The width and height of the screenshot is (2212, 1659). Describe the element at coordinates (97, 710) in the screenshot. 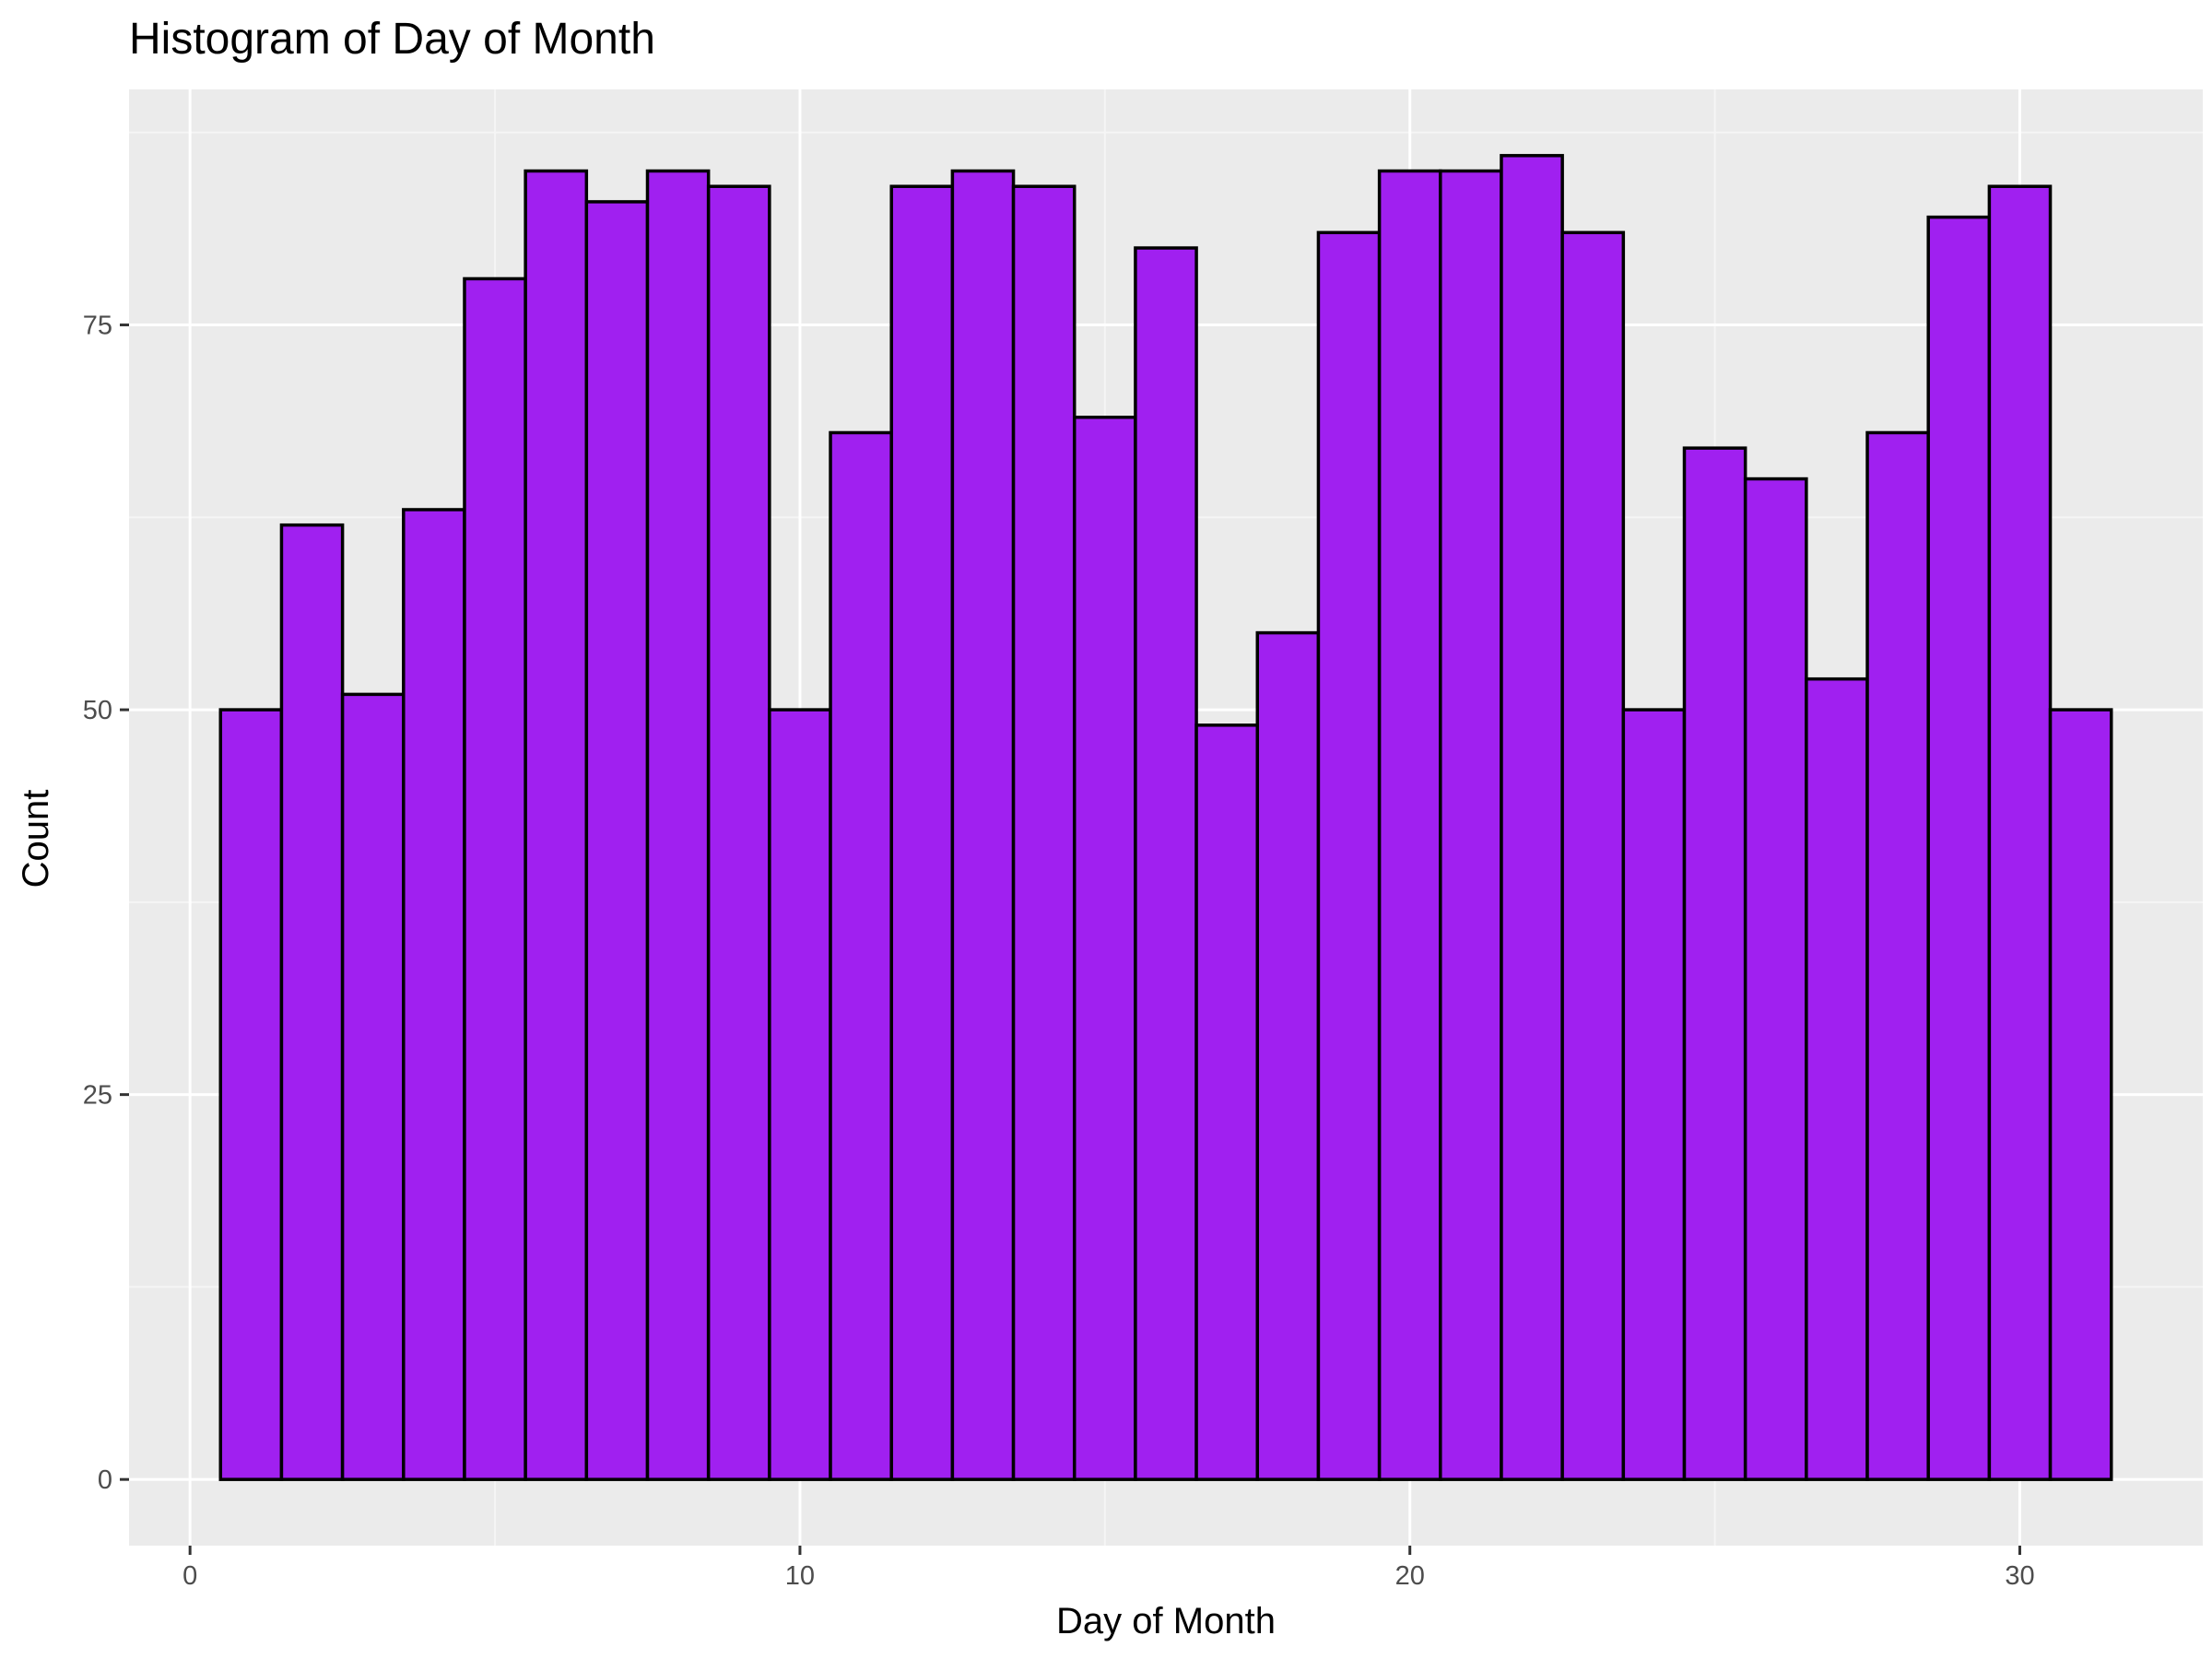

I see `y-tick-label: 50` at that location.